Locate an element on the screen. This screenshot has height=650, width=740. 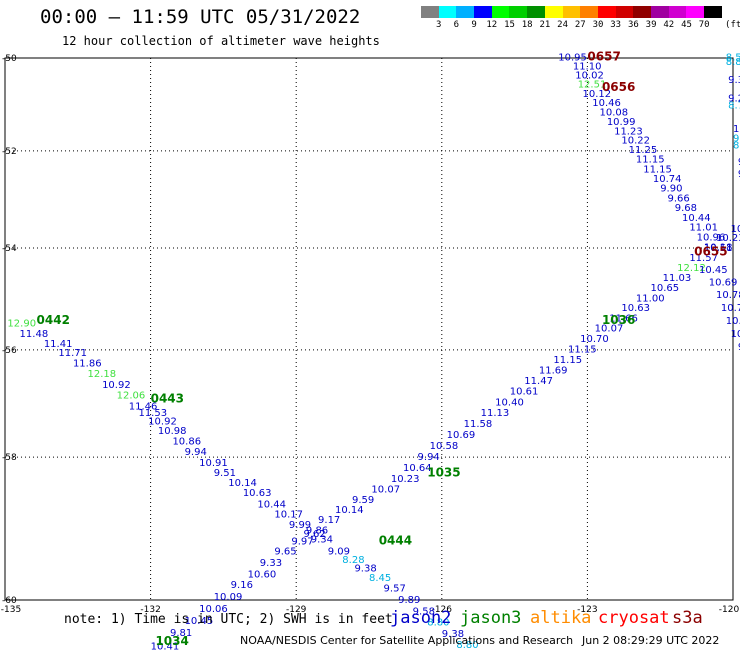
wave-height-value: 10.60 is located at coordinates (262, 575).